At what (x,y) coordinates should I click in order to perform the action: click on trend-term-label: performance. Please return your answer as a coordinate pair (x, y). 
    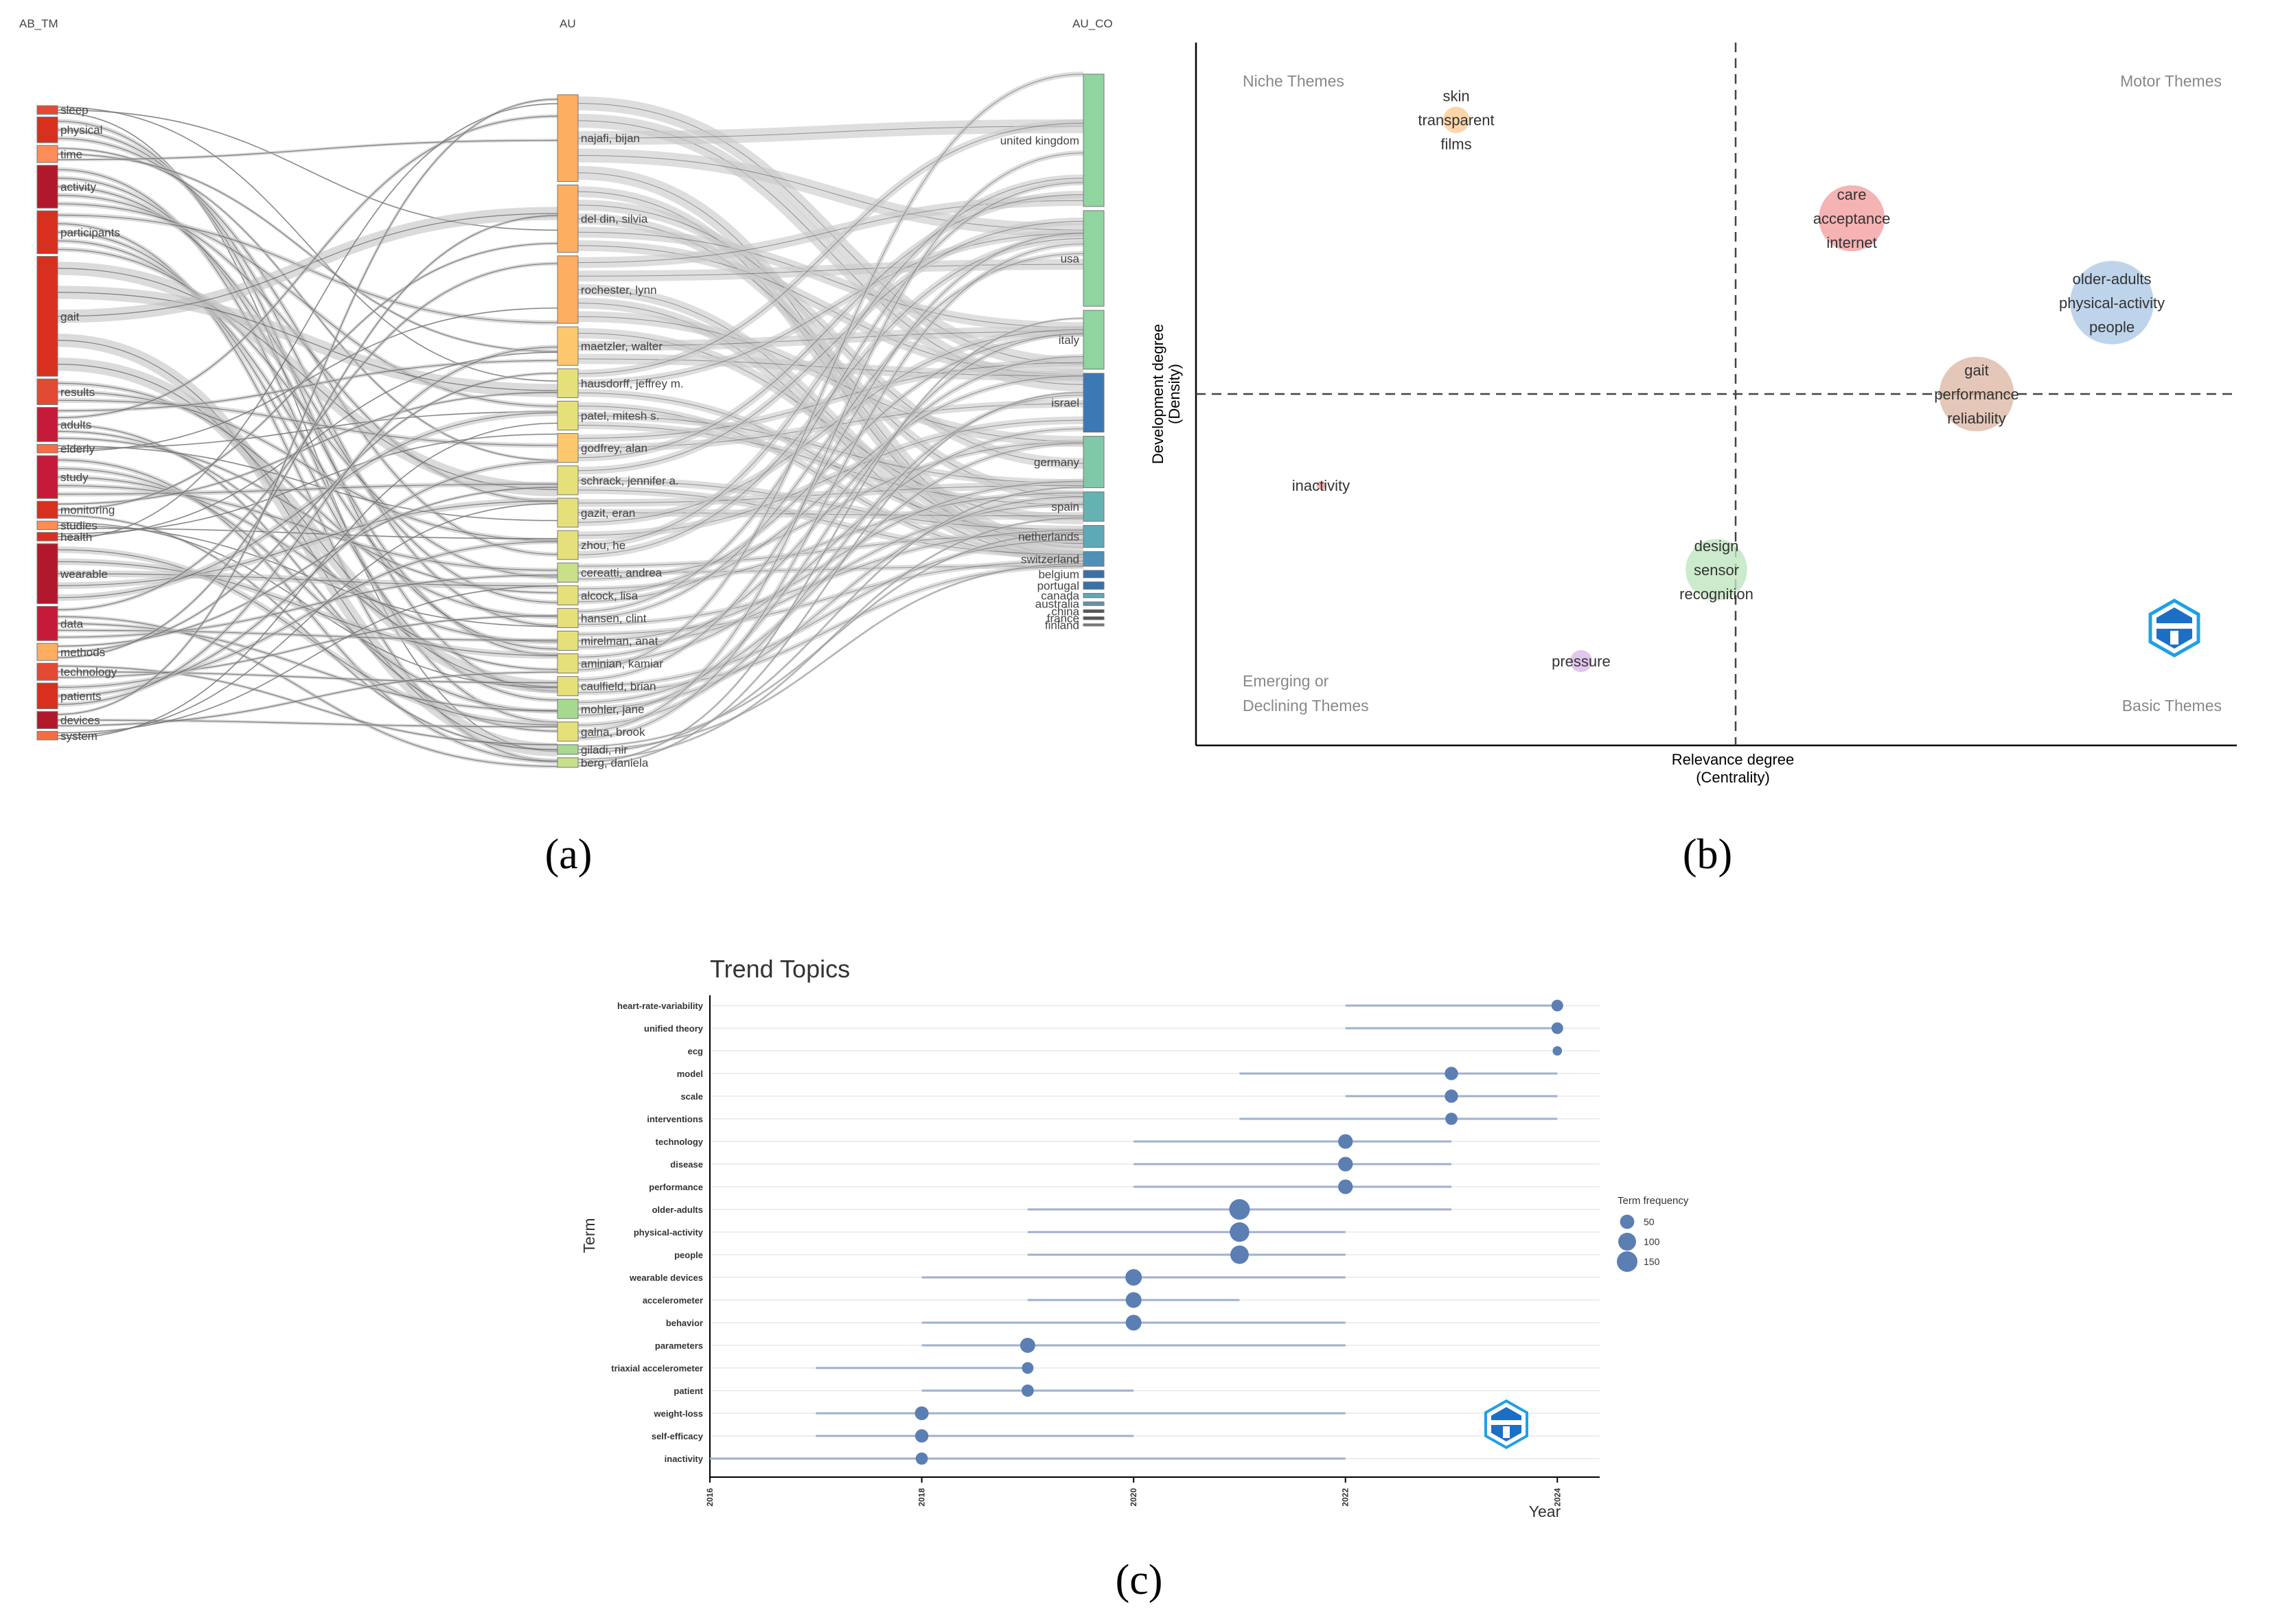
    Looking at the image, I should click on (676, 1187).